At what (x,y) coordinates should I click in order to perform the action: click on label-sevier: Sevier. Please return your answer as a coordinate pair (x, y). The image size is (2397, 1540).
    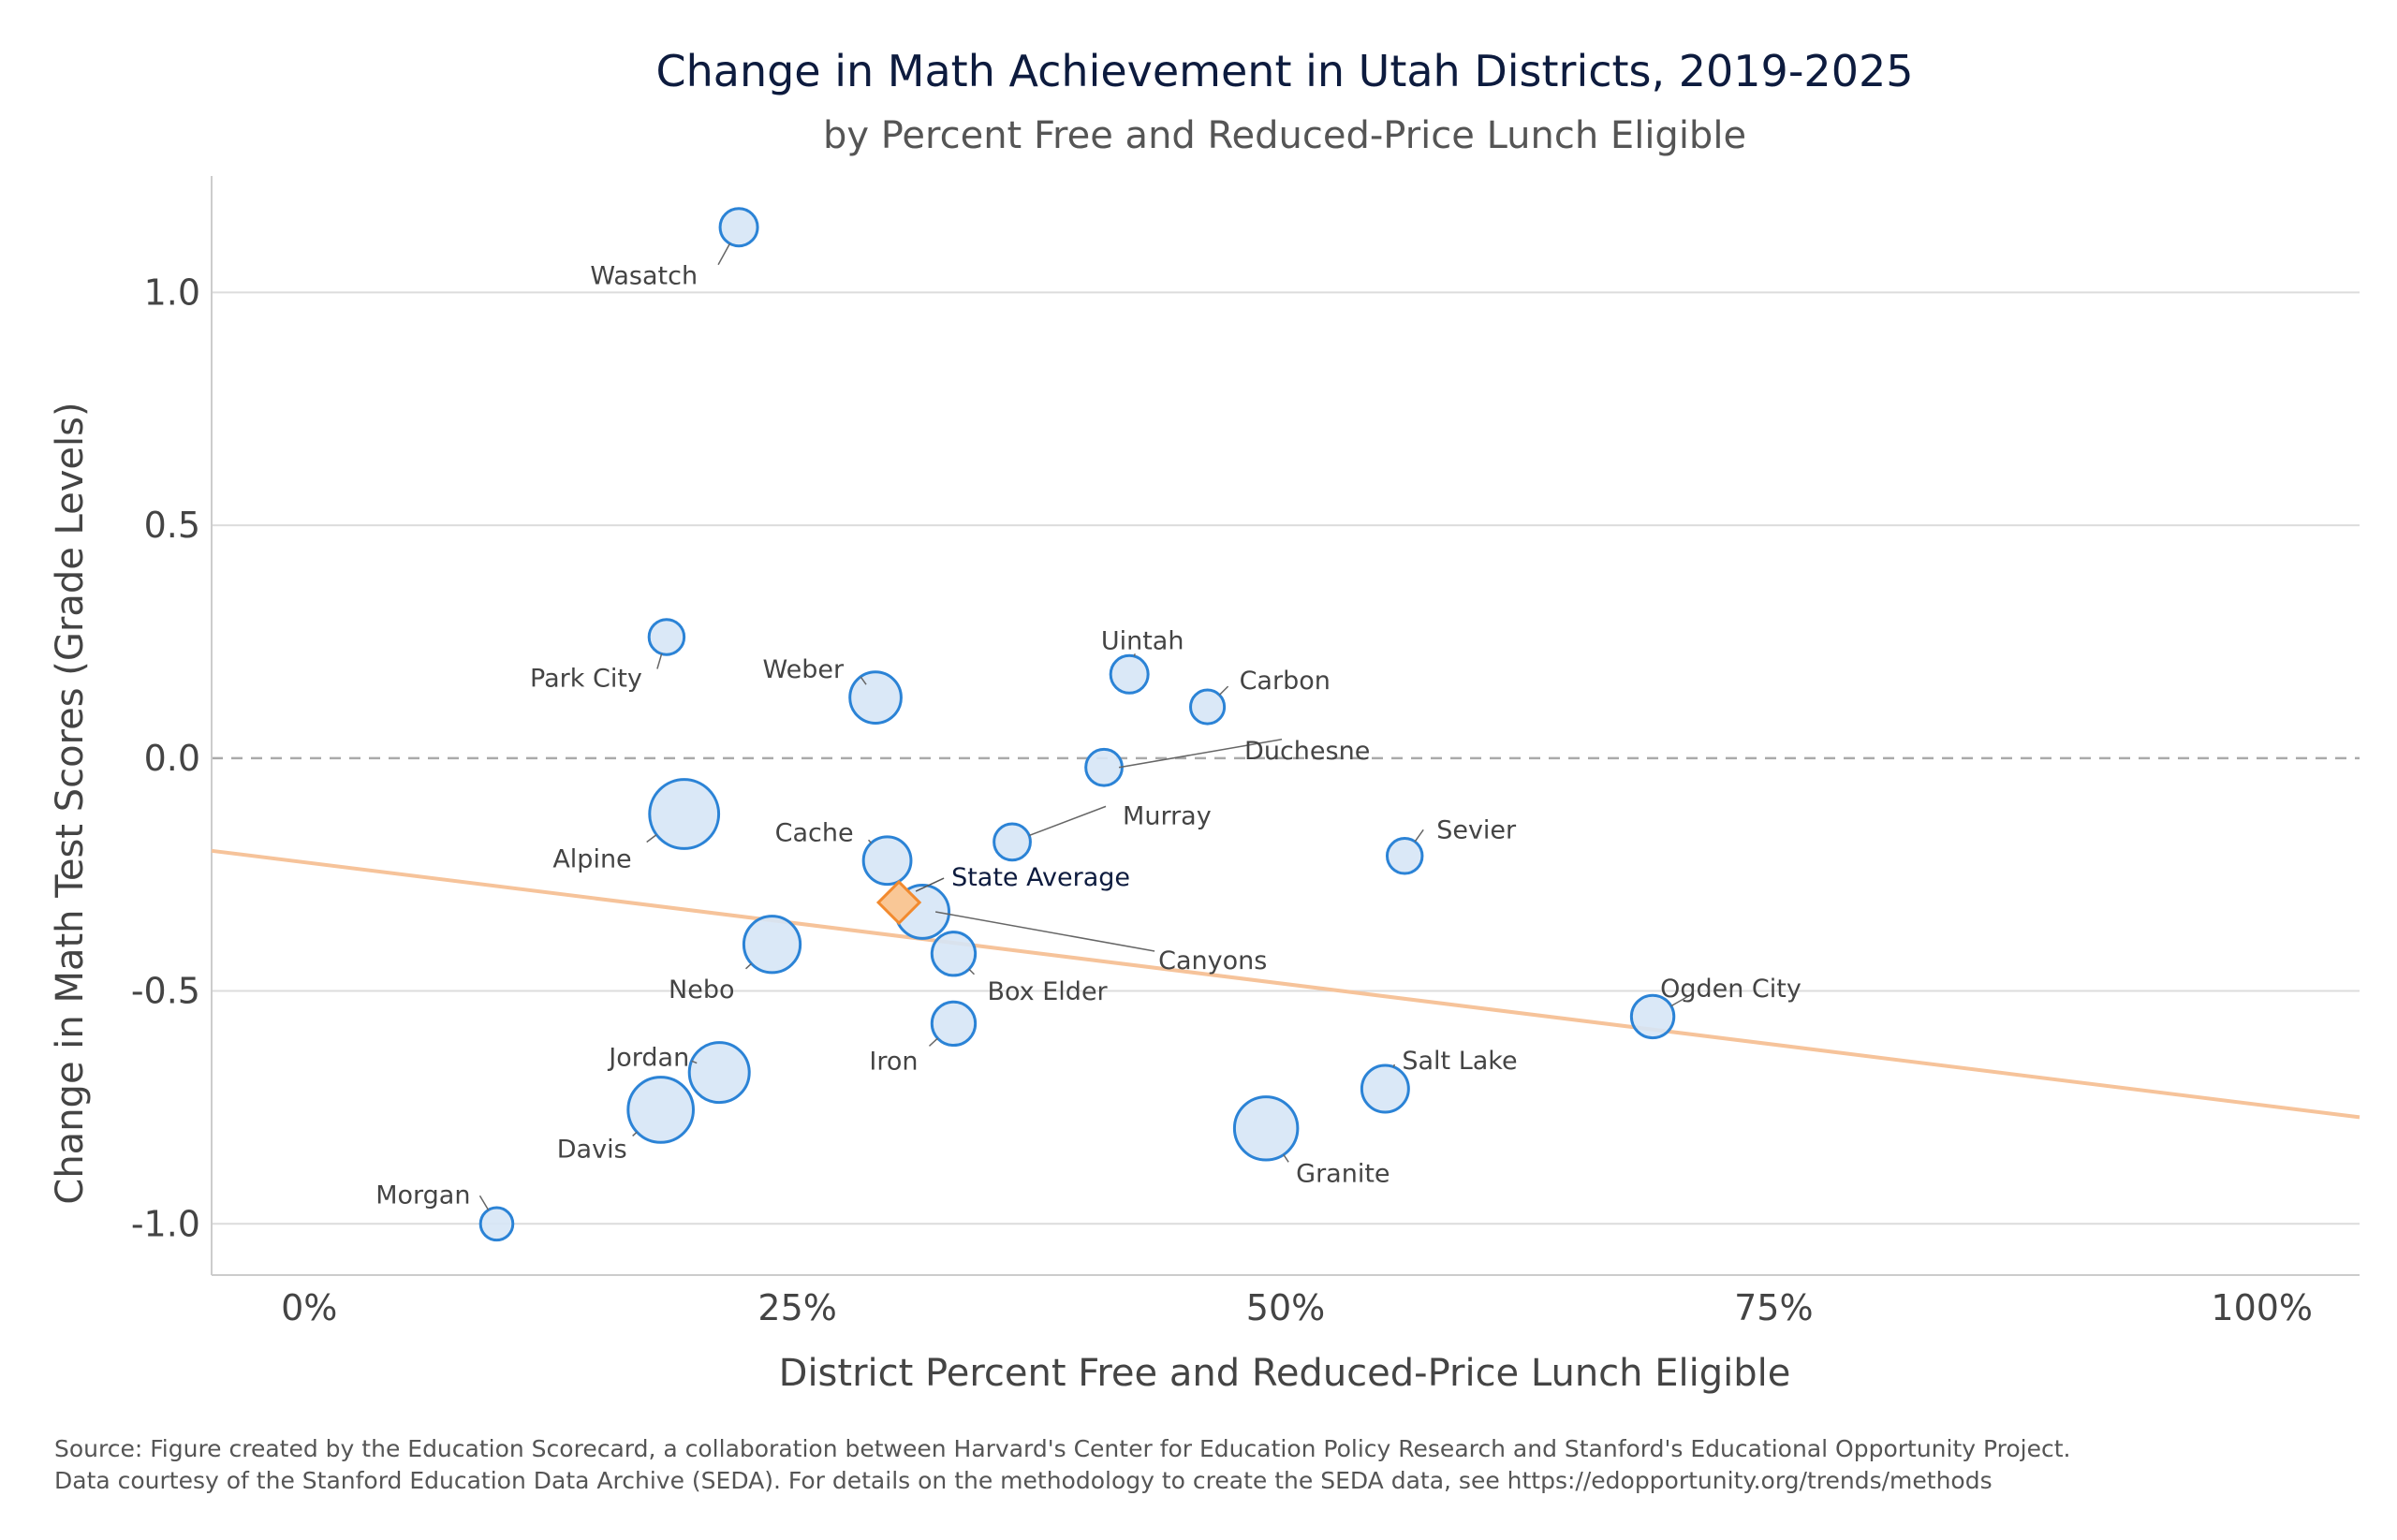
    Looking at the image, I should click on (1477, 829).